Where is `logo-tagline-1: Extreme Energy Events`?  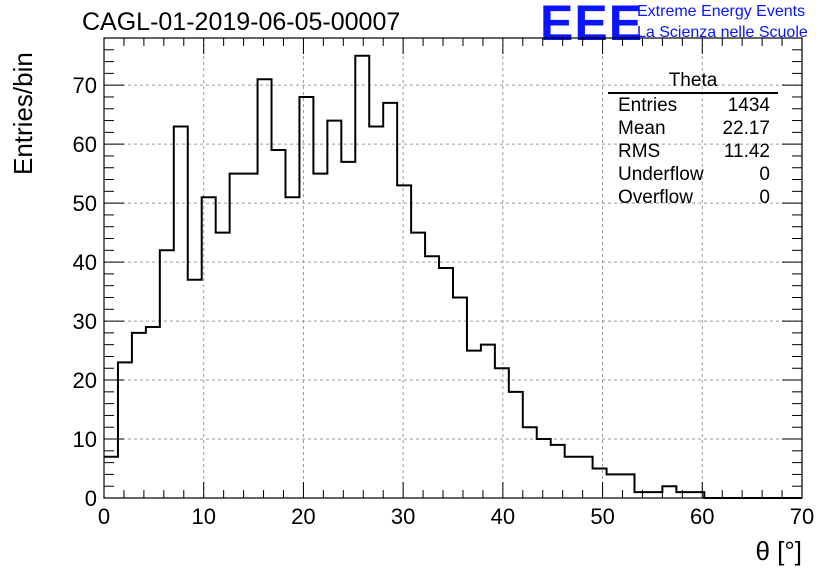
logo-tagline-1: Extreme Energy Events is located at coordinates (721, 11).